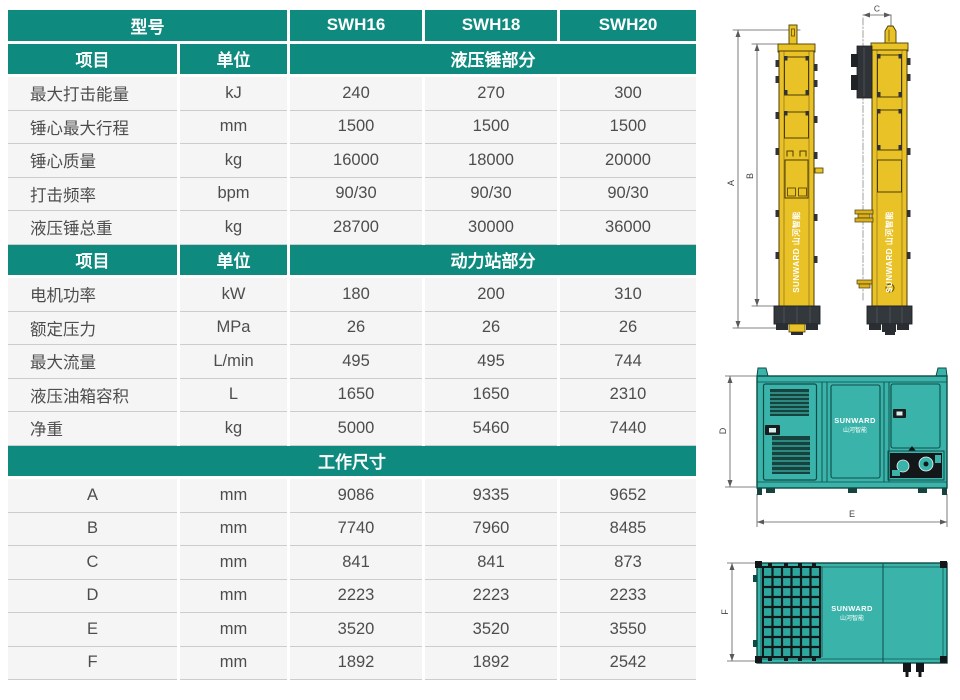 This screenshot has width=960, height=700. Describe the element at coordinates (628, 563) in the screenshot. I see `value-cell: 873` at that location.